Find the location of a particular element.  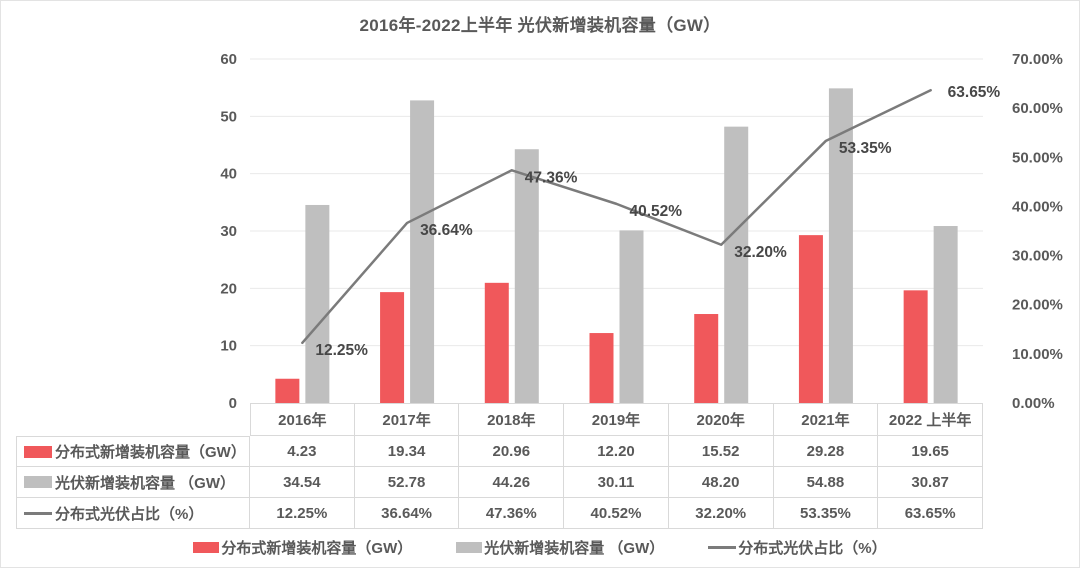

legend-item: 分布式新增装机容量（GW） is located at coordinates (302, 547).